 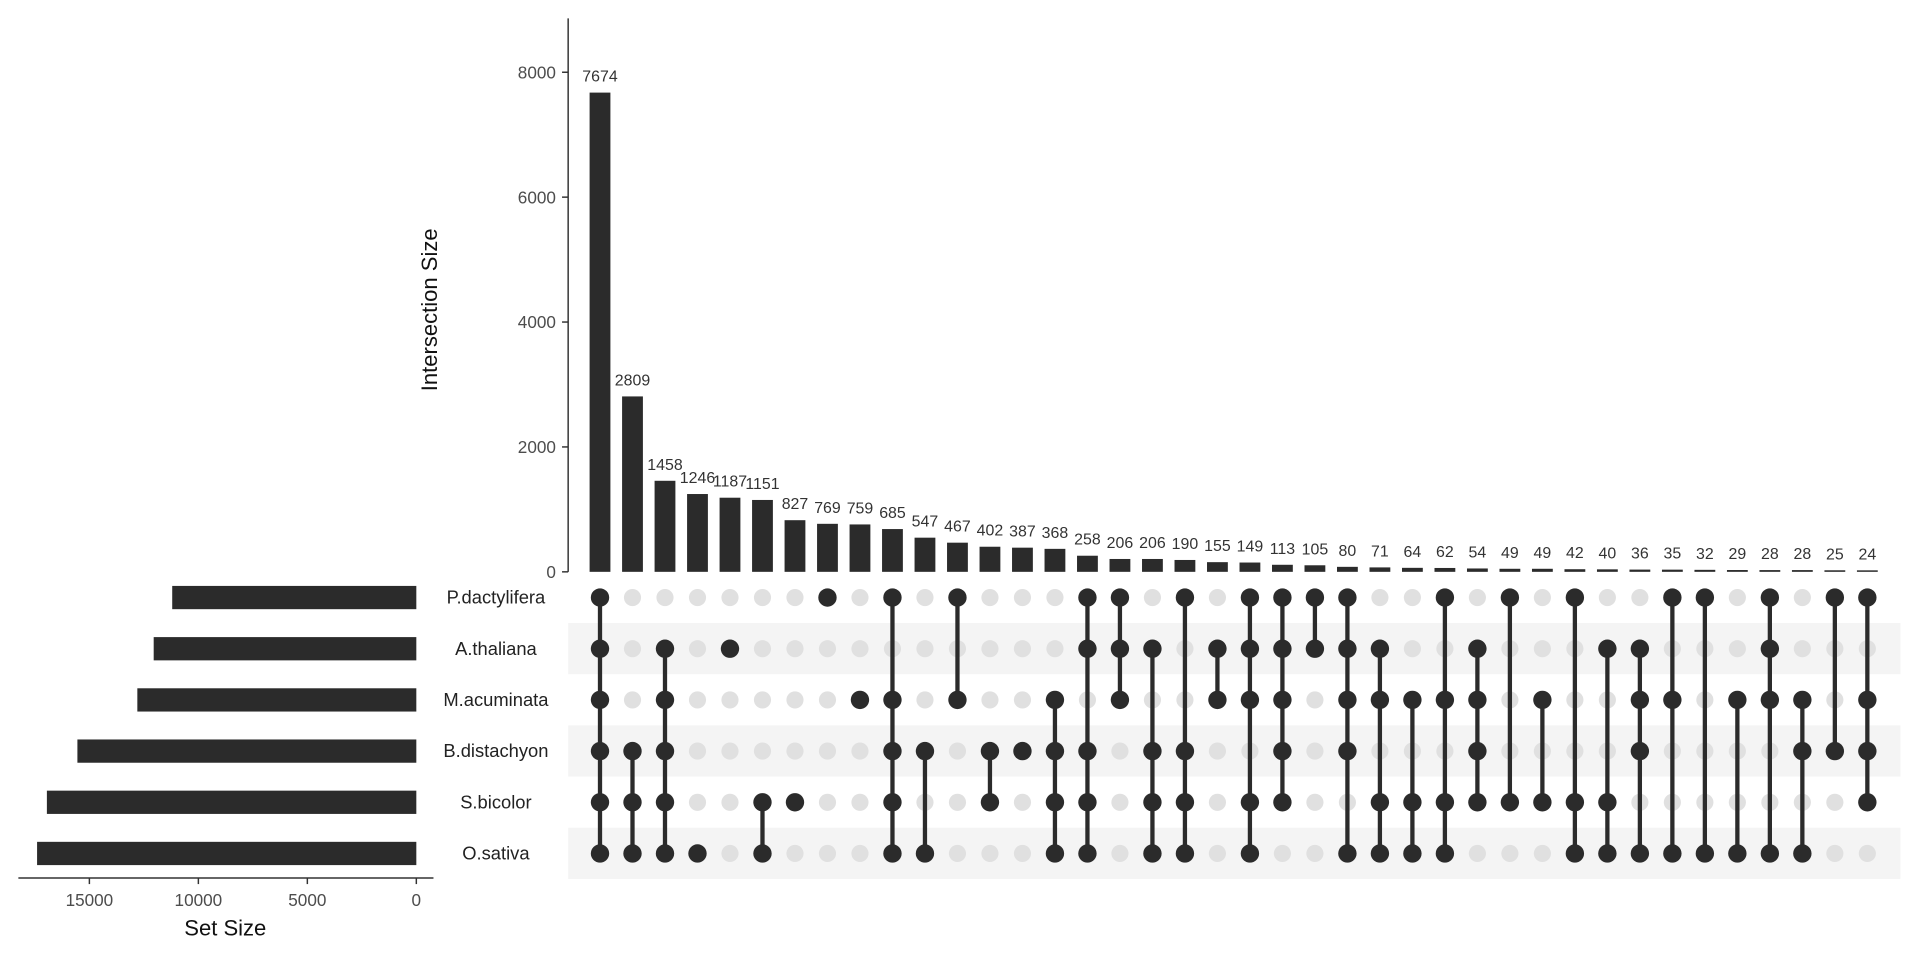 I want to click on set-name-label: M.acuminata, so click(x=496, y=699).